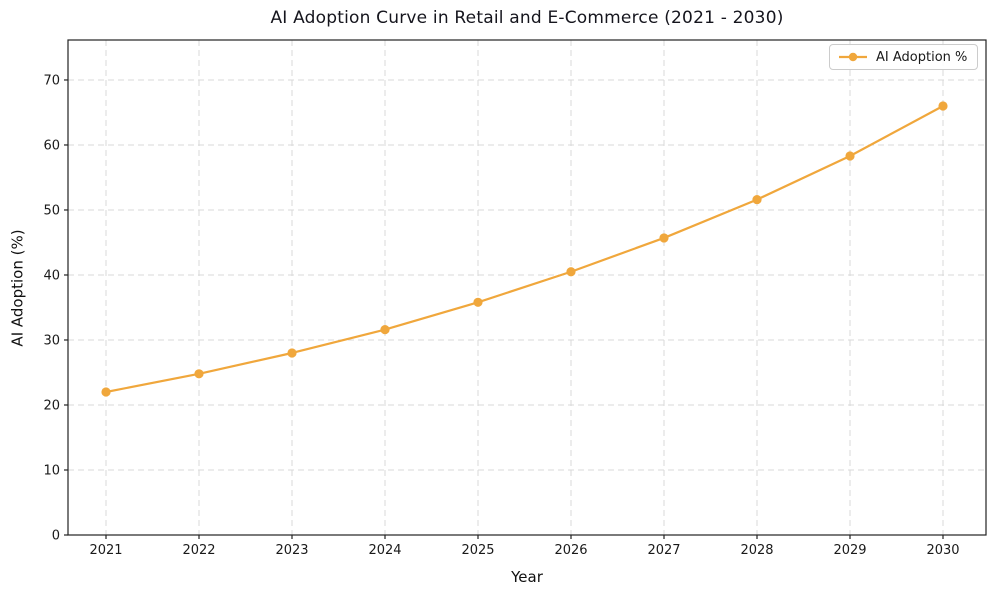  I want to click on y-tick-label: 40, so click(51, 275).